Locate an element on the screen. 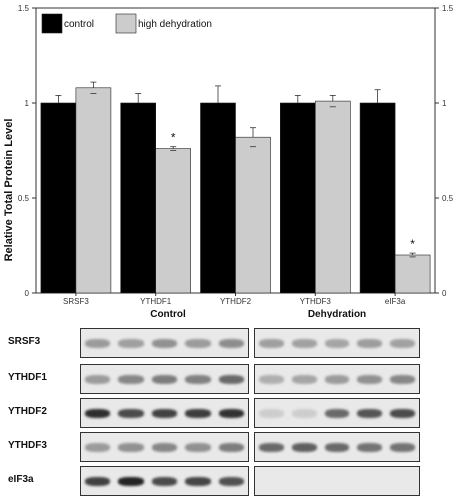 The image size is (457, 500). y-tick-label-right: 0.5 is located at coordinates (448, 198).